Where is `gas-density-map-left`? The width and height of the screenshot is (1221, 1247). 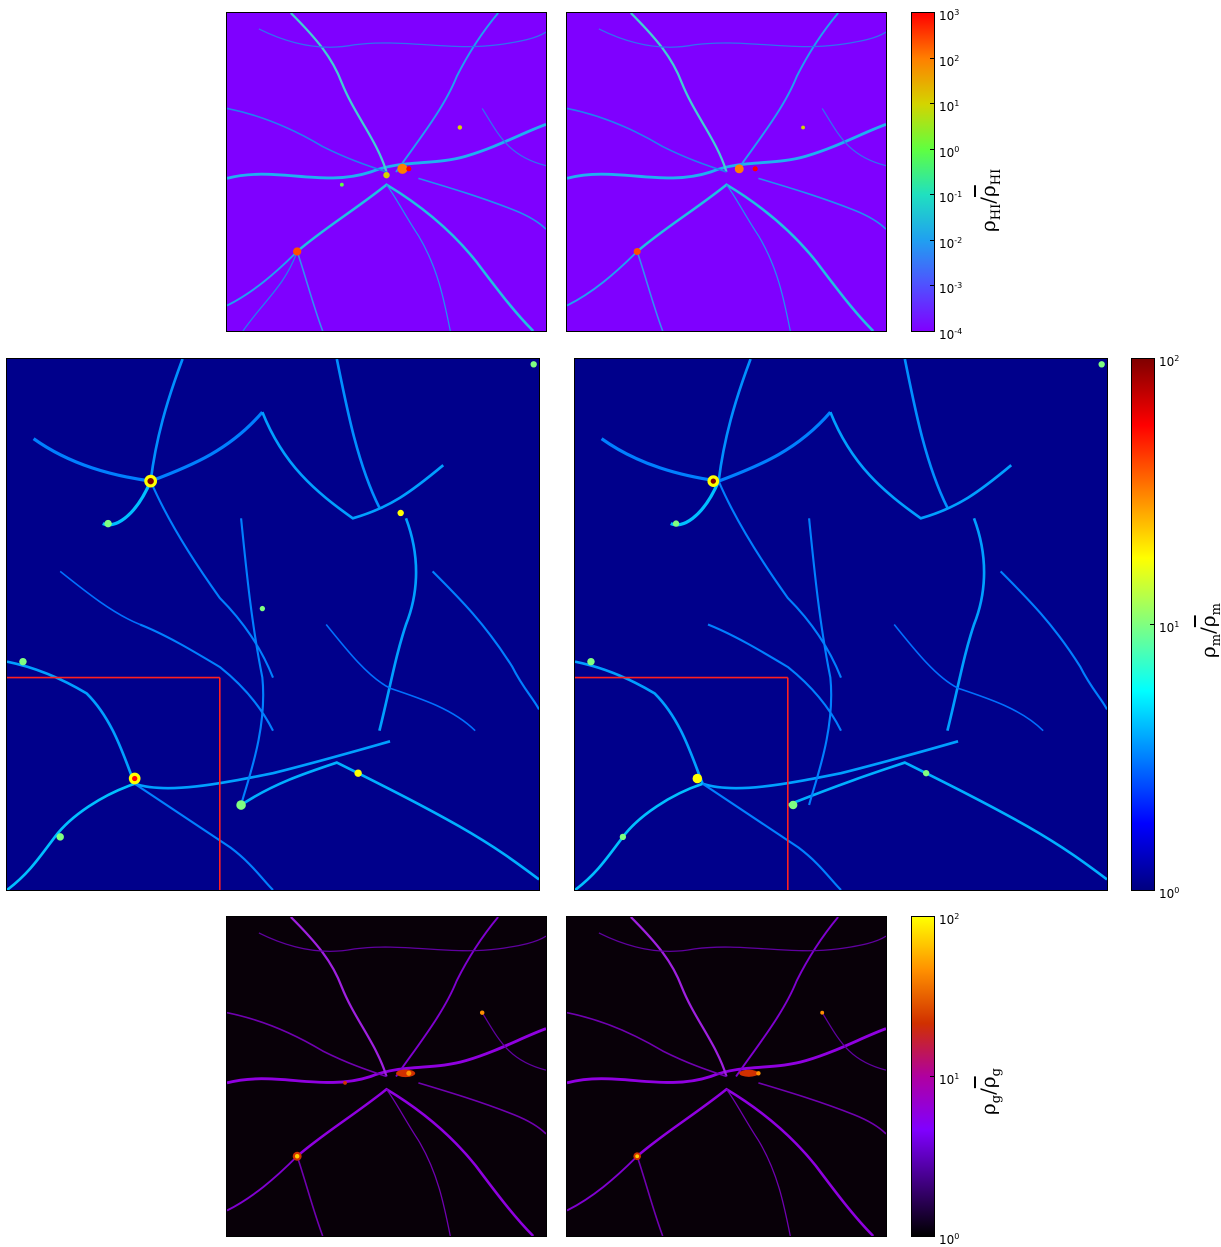 gas-density-map-left is located at coordinates (386, 1076).